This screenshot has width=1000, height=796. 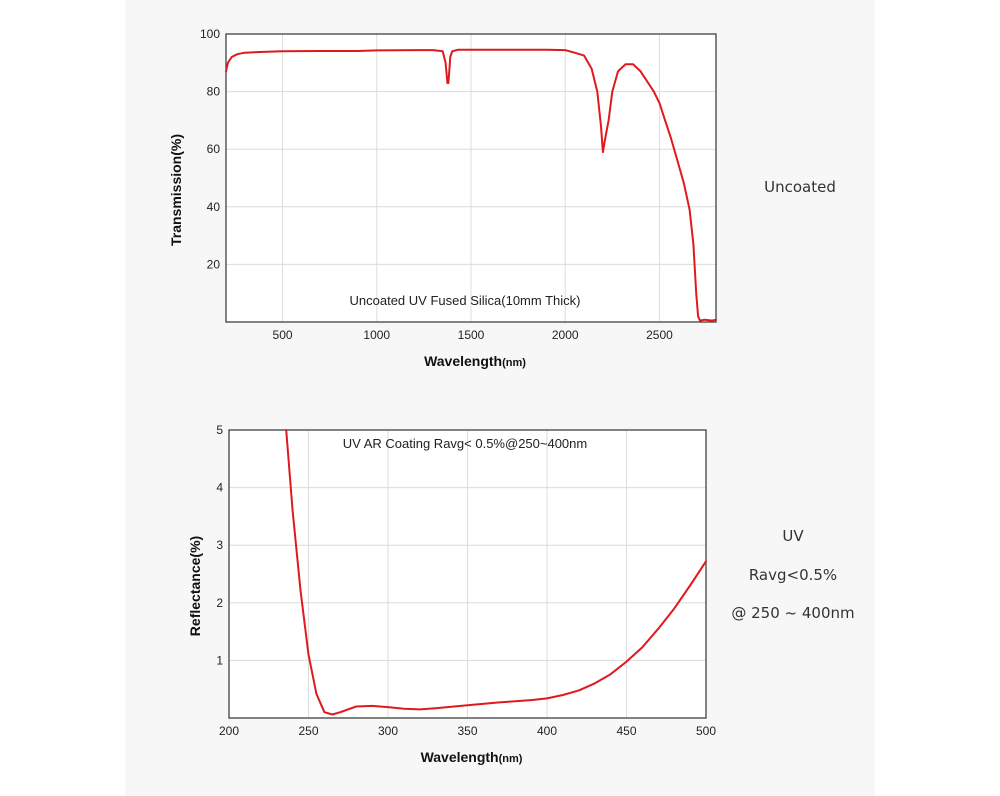 What do you see at coordinates (214, 92) in the screenshot?
I see `y-tick-label: 80` at bounding box center [214, 92].